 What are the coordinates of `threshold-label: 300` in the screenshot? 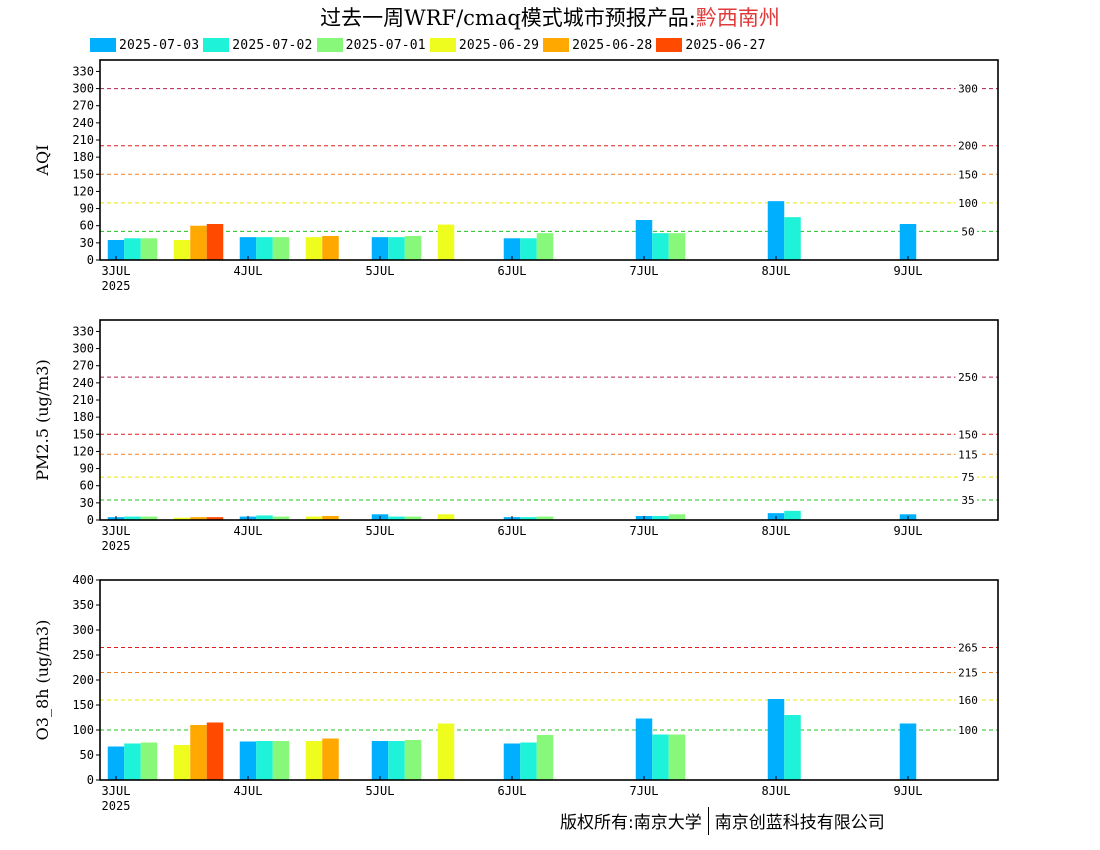 It's located at (968, 89).